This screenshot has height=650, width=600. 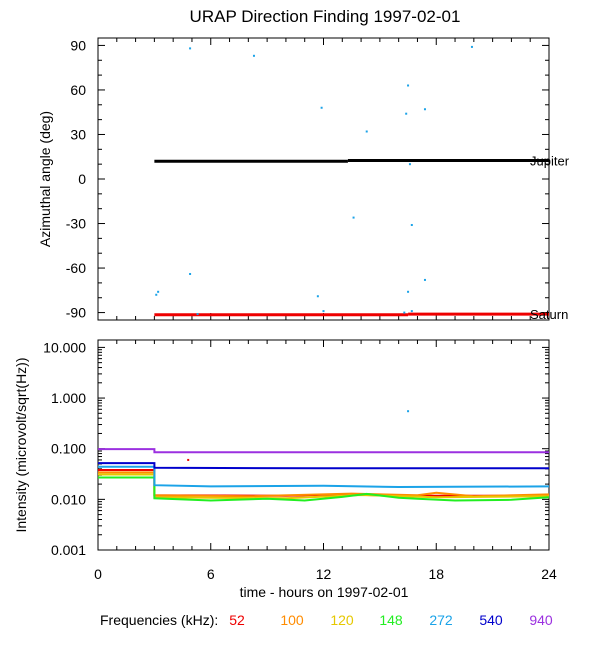 What do you see at coordinates (64, 347) in the screenshot?
I see `bottom-ytick-label: 10.000` at bounding box center [64, 347].